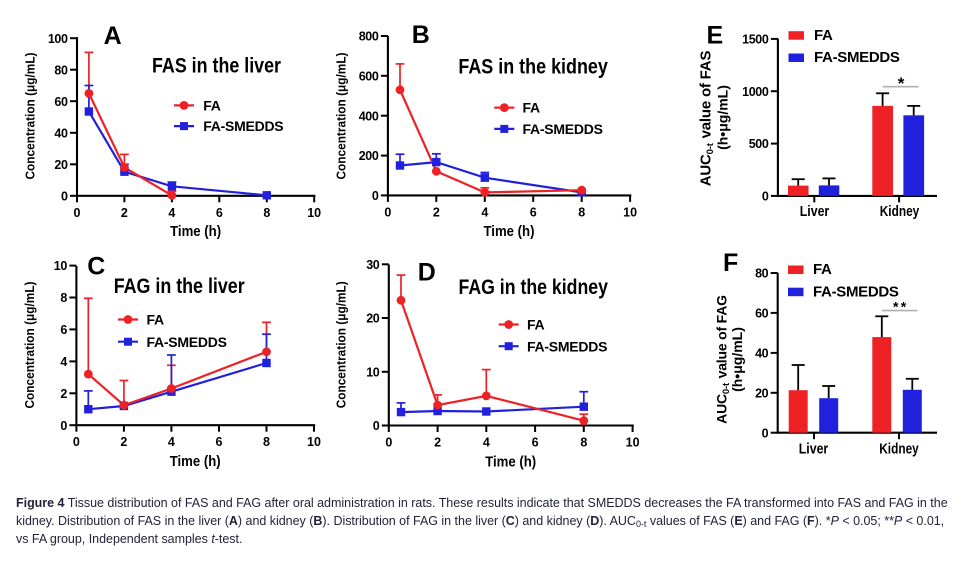 The height and width of the screenshot is (562, 971). Describe the element at coordinates (534, 287) in the screenshot. I see `svg-text: FAG in the kidney` at that location.